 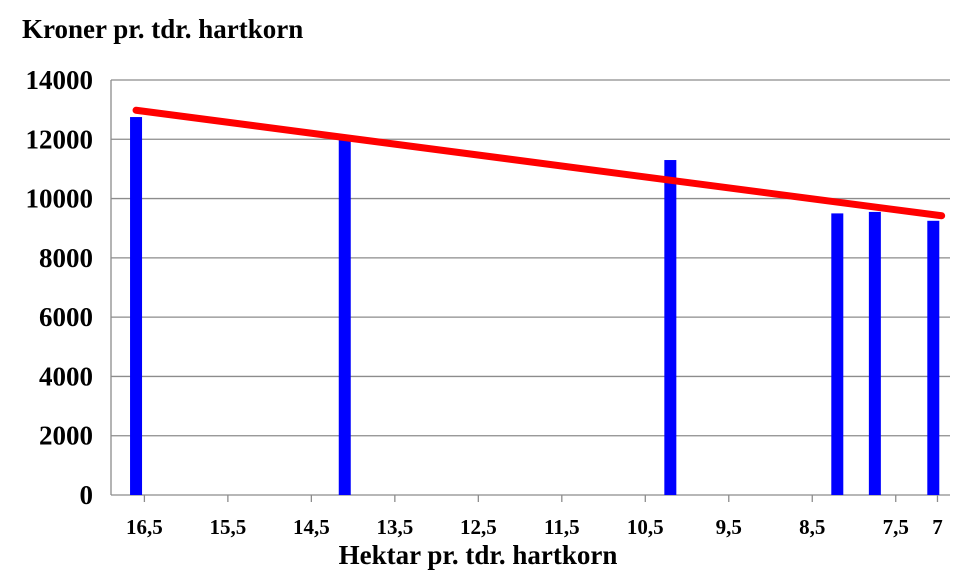 What do you see at coordinates (896, 527) in the screenshot?
I see `x-tick-label: 7,5` at bounding box center [896, 527].